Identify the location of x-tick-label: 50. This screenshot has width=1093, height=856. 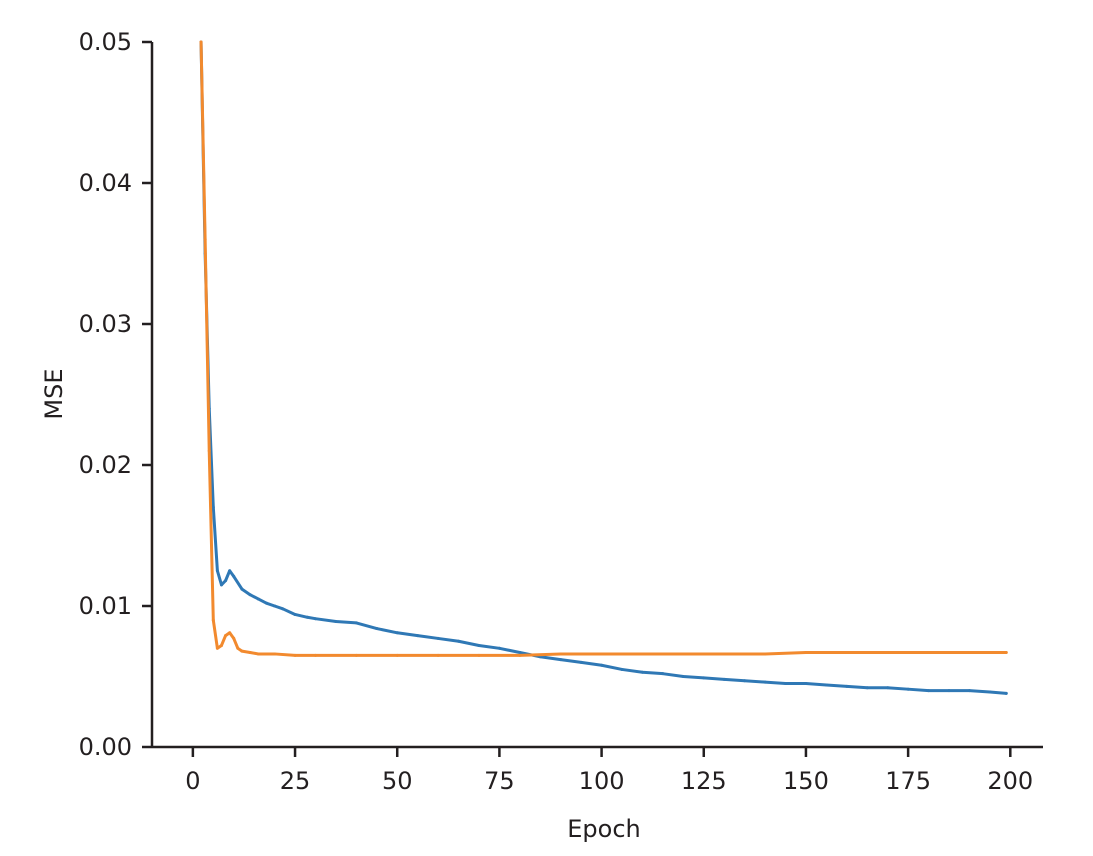
(397, 781).